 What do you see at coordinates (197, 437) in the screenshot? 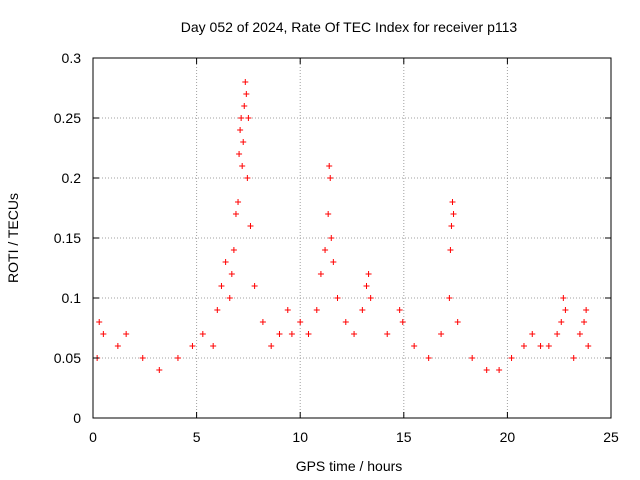
I see `x-tick-label: 5` at bounding box center [197, 437].